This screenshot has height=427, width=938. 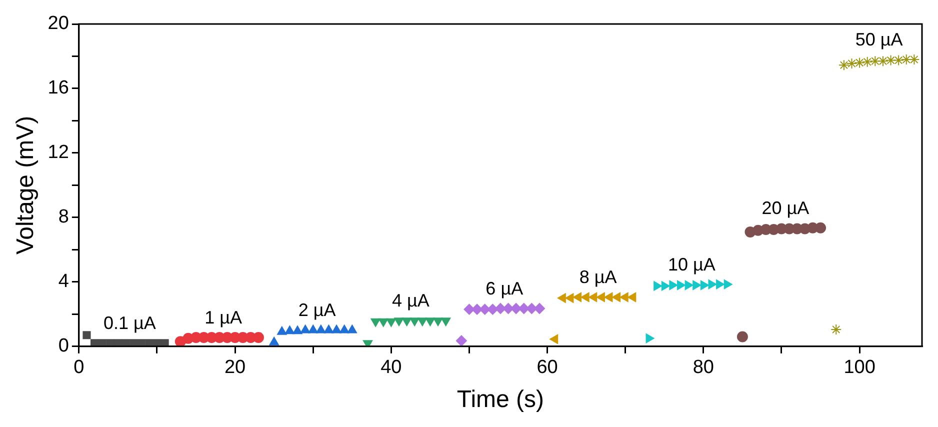 I want to click on series-label: 10 µA, so click(x=692, y=264).